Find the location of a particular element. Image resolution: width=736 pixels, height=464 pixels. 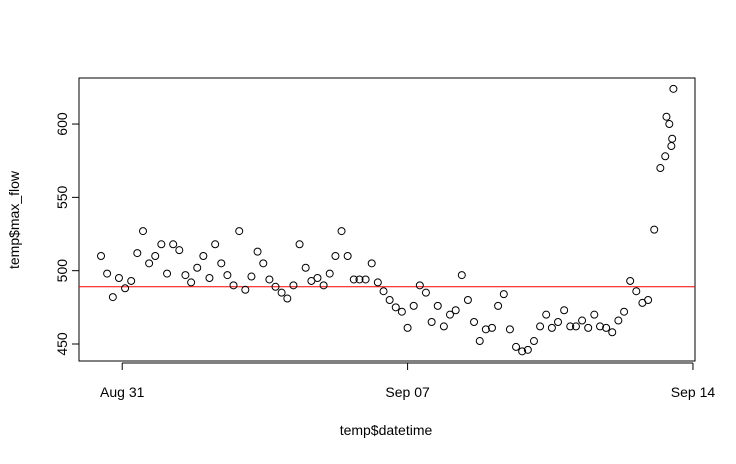

y-axis-title: temp$max_flow is located at coordinates (14, 219).